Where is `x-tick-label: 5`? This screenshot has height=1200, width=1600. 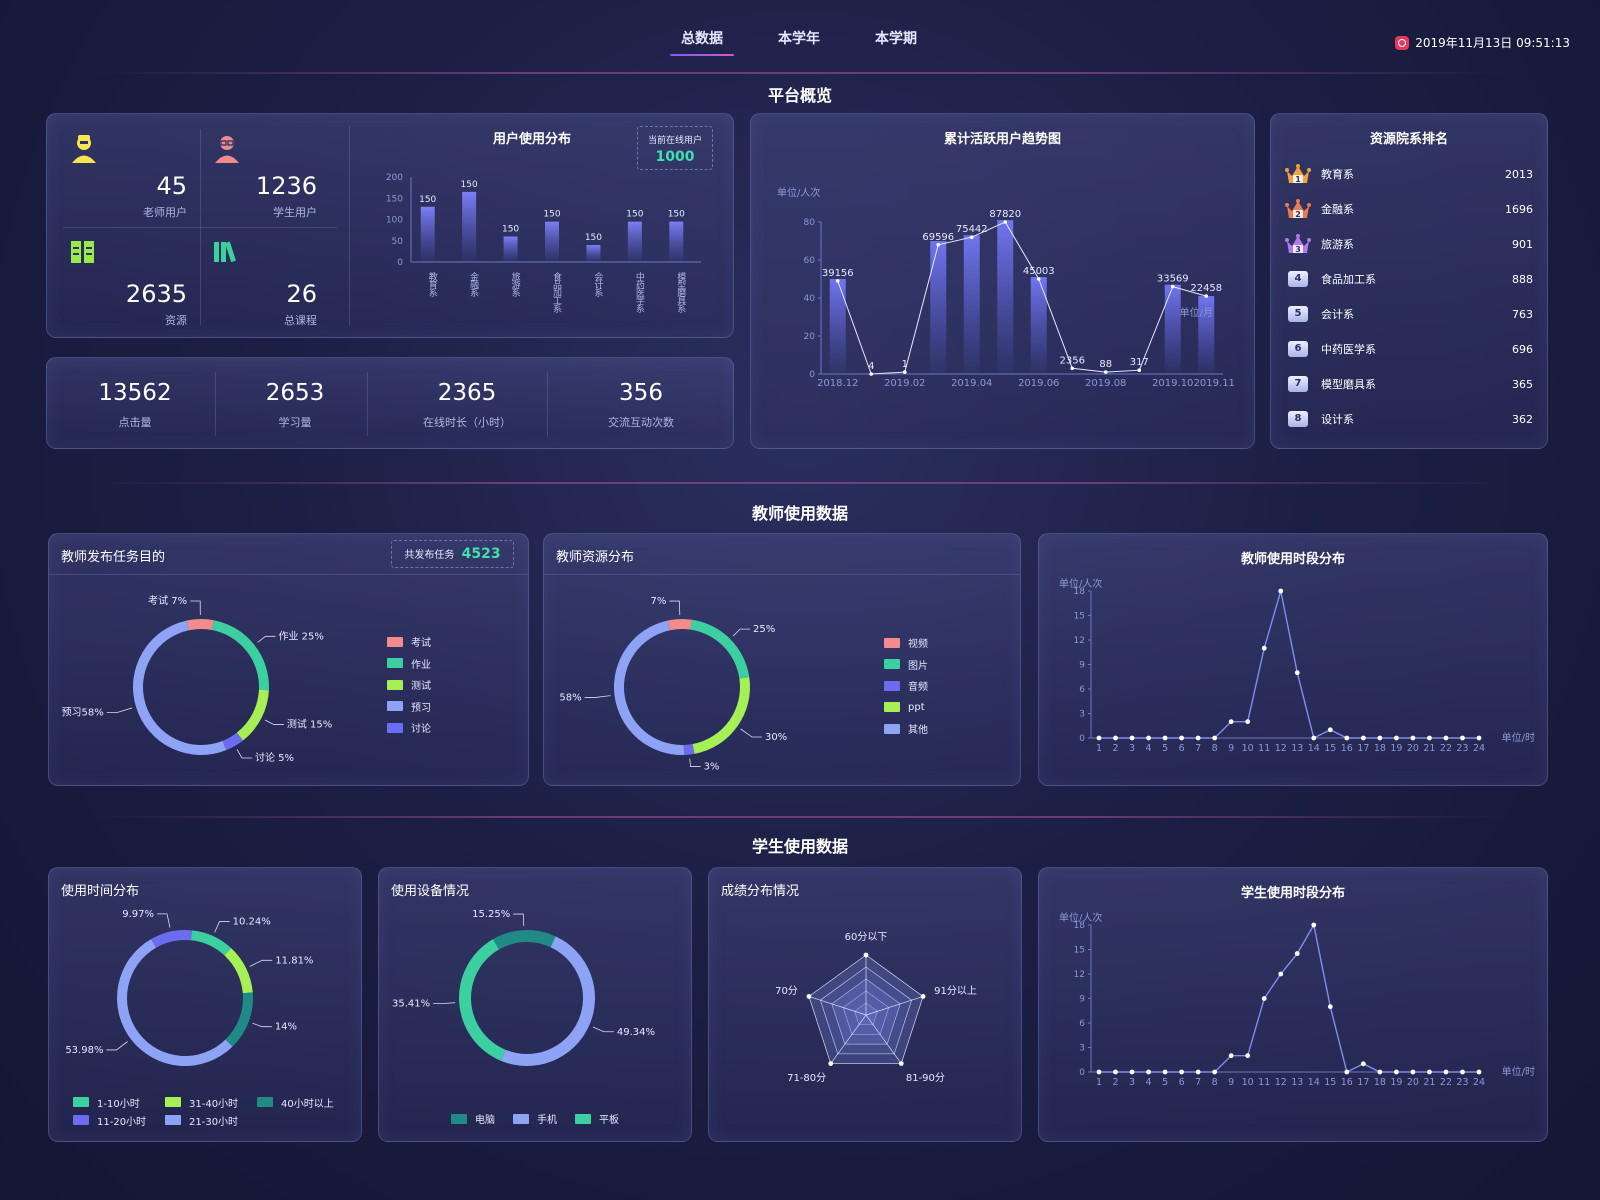
x-tick-label: 5 is located at coordinates (1165, 748).